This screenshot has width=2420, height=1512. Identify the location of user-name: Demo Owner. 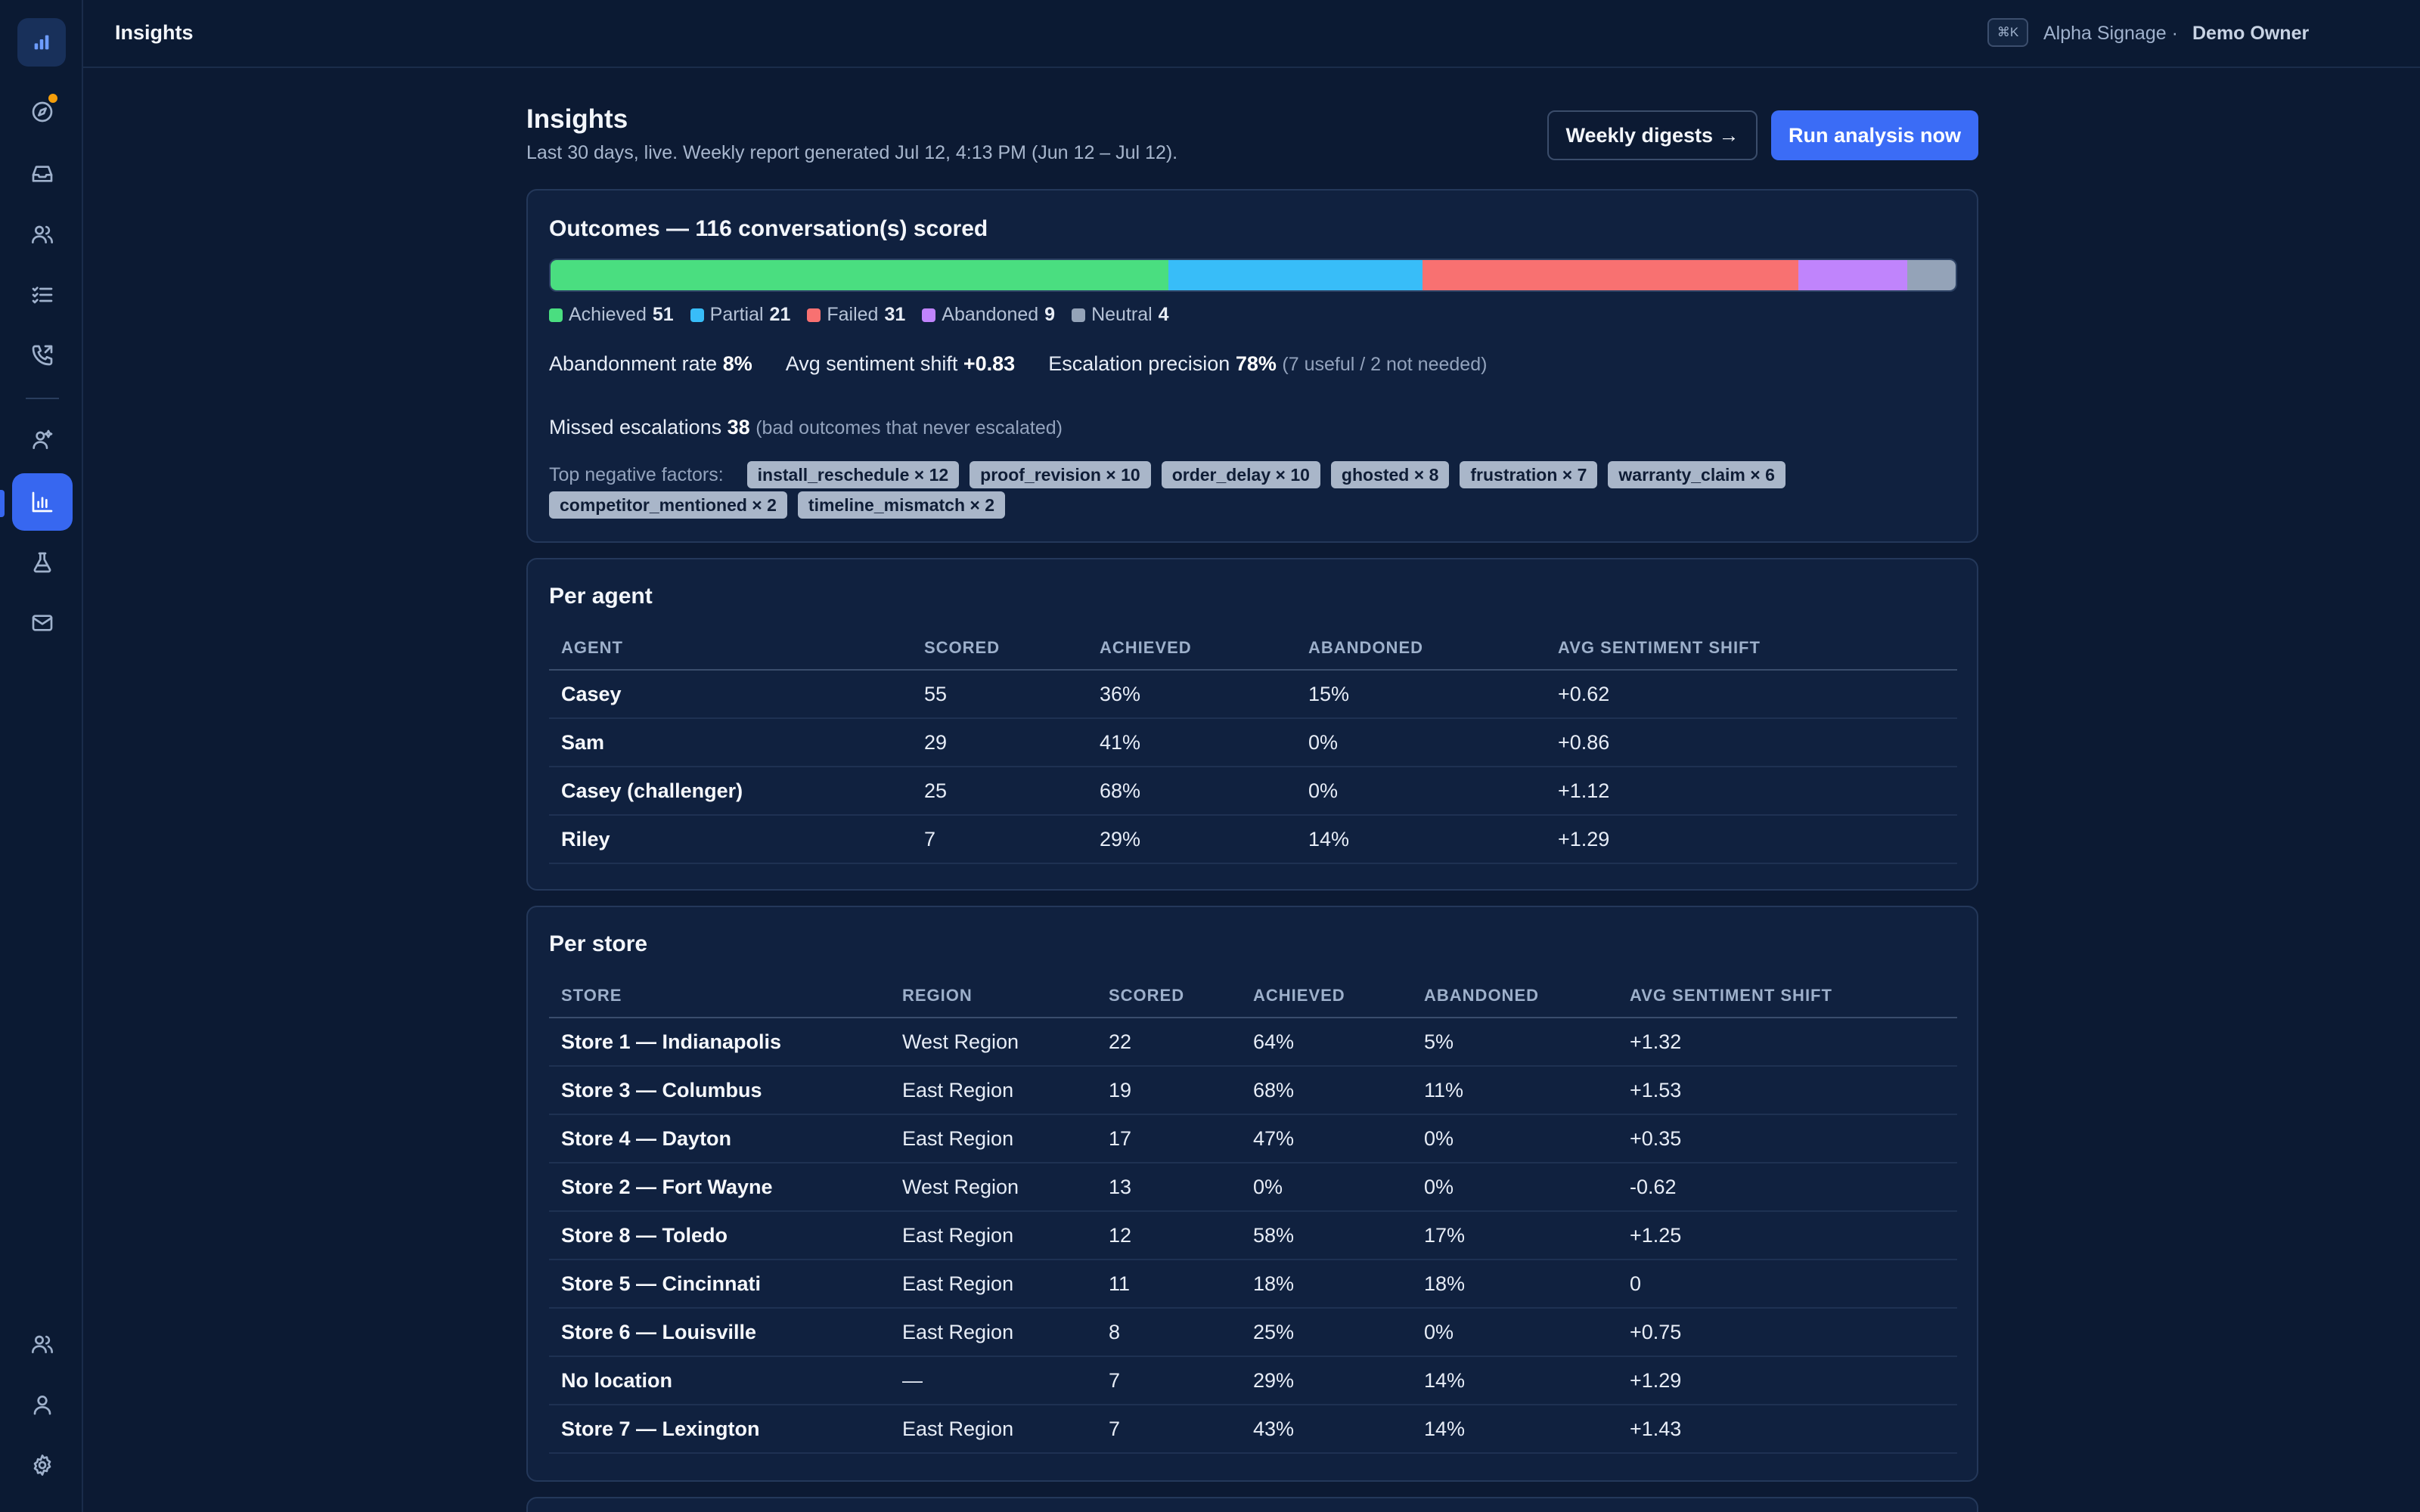
(2251, 34).